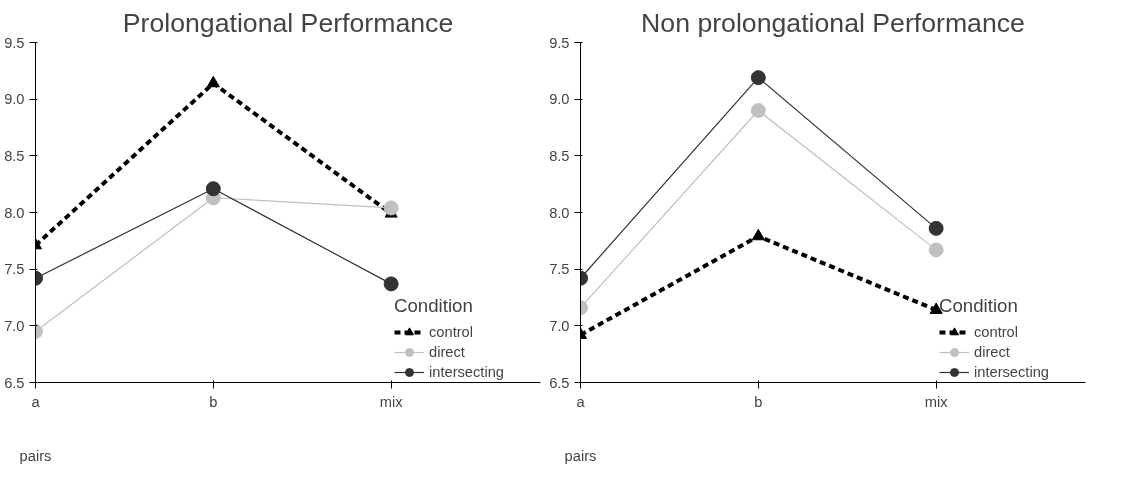  What do you see at coordinates (833, 22) in the screenshot?
I see `chart-title: Non prolongational Performance` at bounding box center [833, 22].